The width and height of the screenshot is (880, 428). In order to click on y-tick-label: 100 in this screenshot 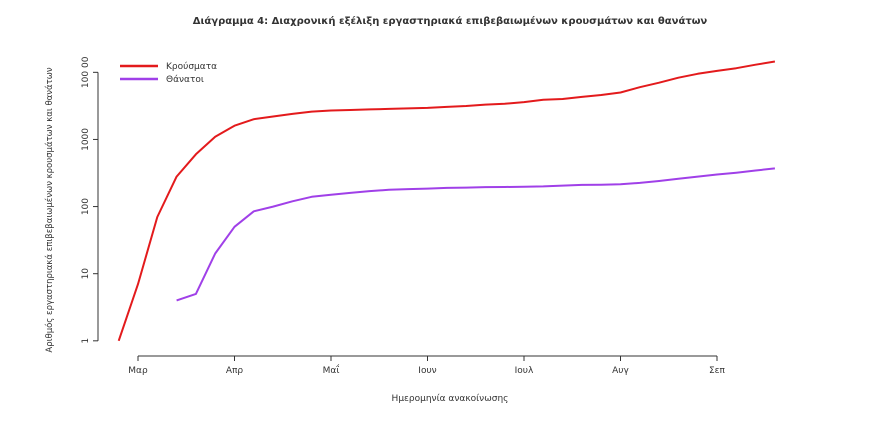, I will do `click(86, 206)`.